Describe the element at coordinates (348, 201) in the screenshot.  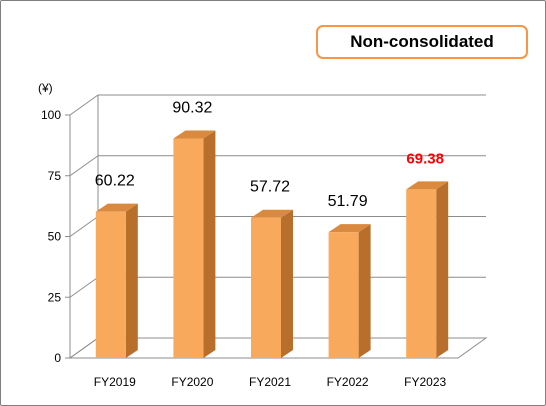
I see `data-label: 51.79` at that location.